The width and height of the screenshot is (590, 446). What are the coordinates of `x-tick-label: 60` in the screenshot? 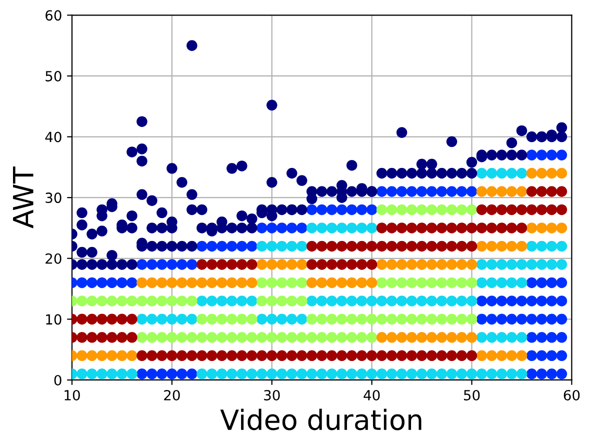 It's located at (572, 395).